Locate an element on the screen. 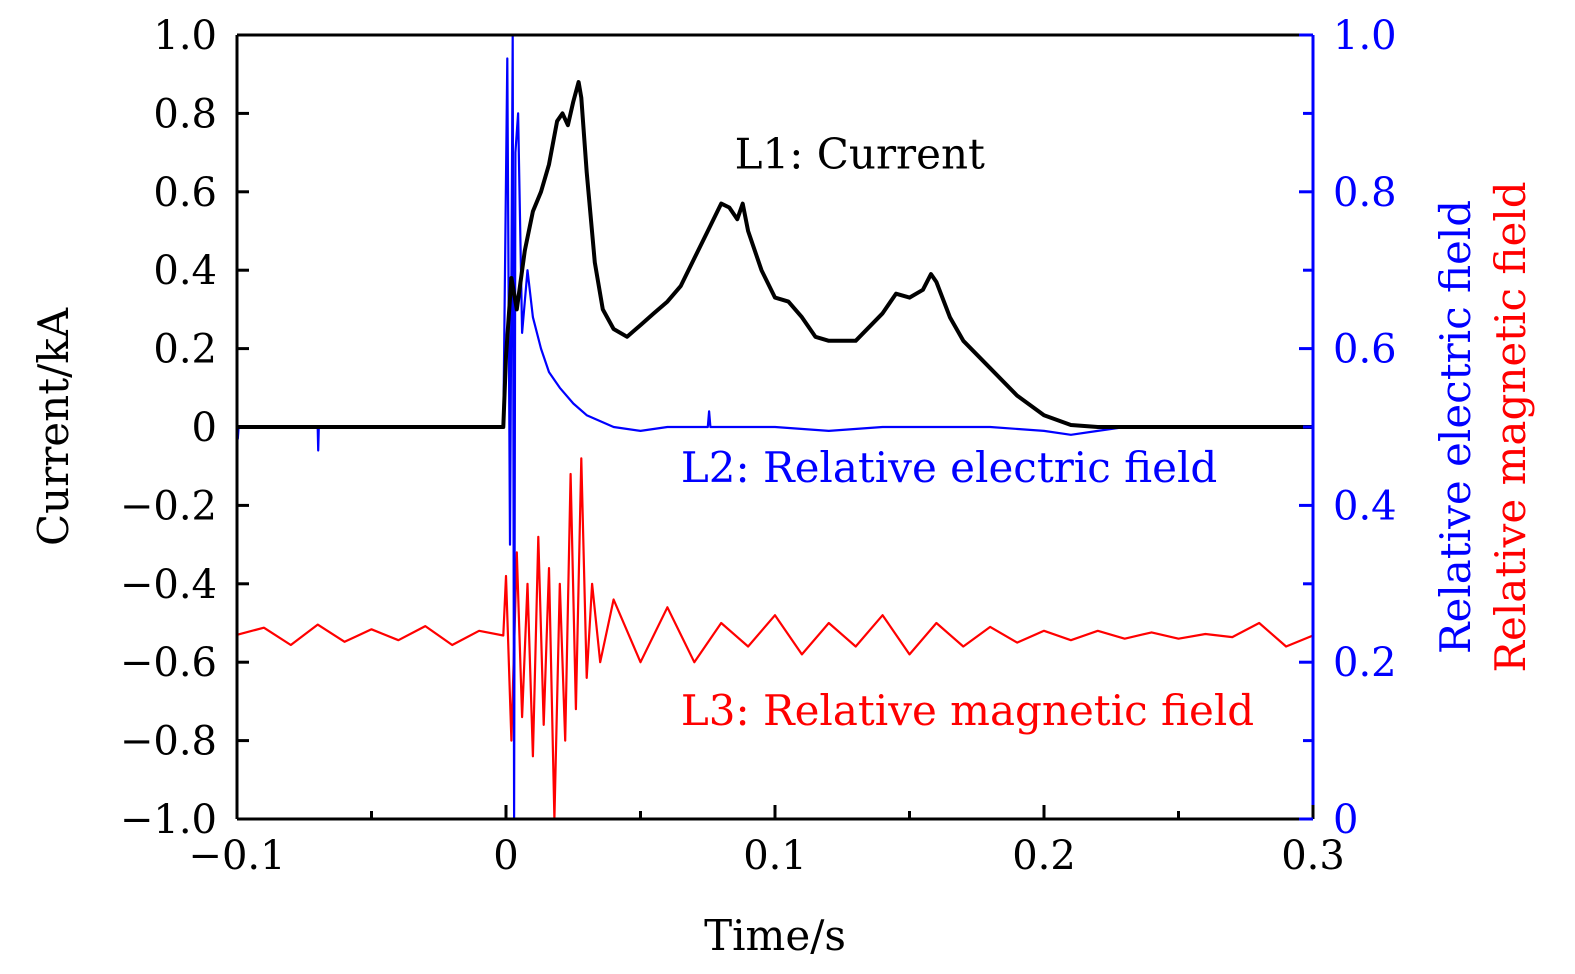  y-left-tick-label: −0.8 is located at coordinates (168, 742).